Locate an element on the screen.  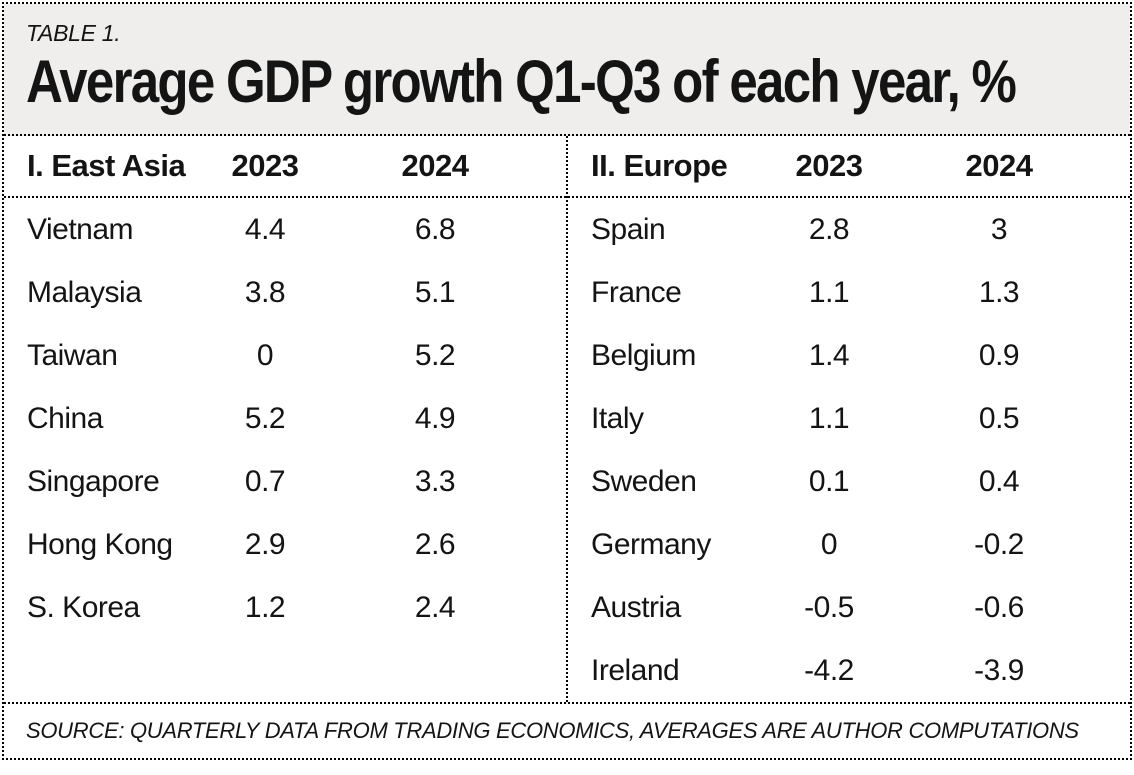
section-header-row: II. Europe 2023 2024 is located at coordinates (849, 167).